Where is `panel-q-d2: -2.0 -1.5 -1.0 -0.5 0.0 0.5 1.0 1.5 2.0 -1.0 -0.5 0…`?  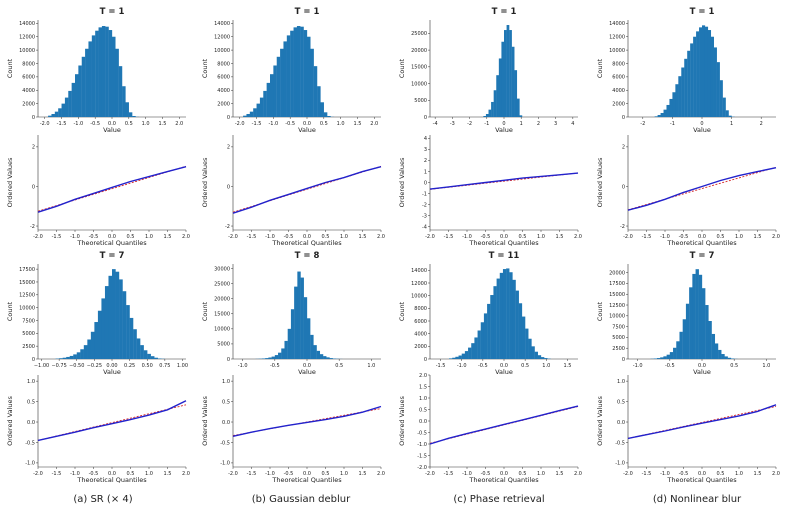 panel-q-d2: -2.0 -1.5 -1.0 -0.5 0.0 0.5 1.0 1.5 2.0 -1.0 -0.5 0… is located at coordinates (688, 429).